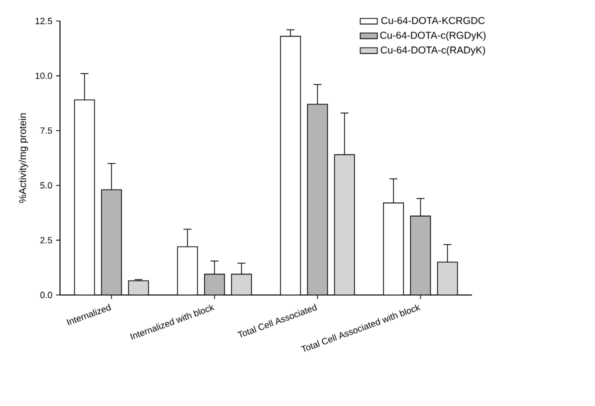 The width and height of the screenshot is (595, 406). What do you see at coordinates (433, 20) in the screenshot?
I see `legend-label: Cu-64-DOTA-KCRGDC` at bounding box center [433, 20].